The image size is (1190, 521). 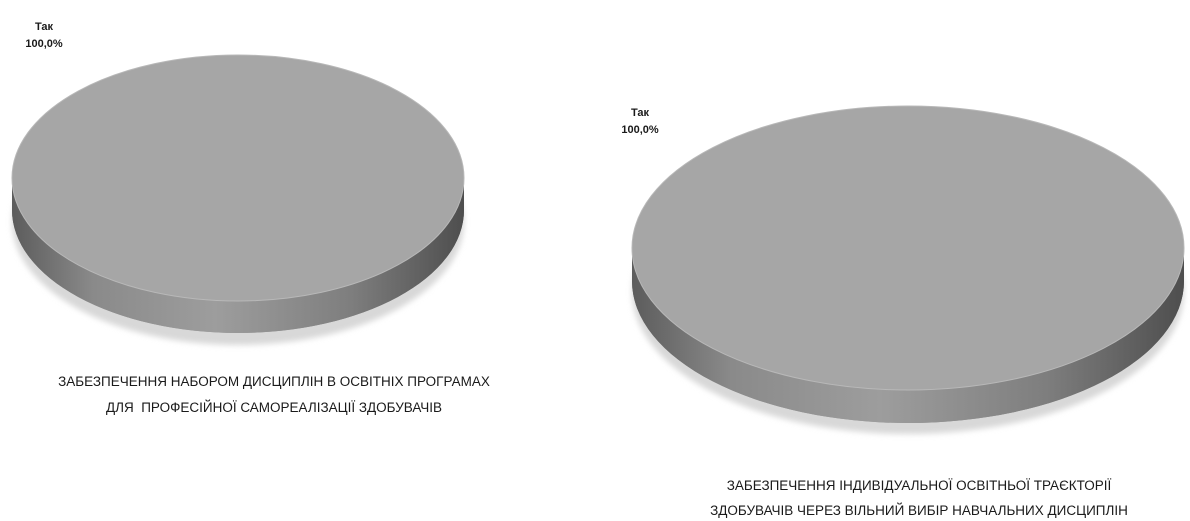 I want to click on pie-chart-1-data-label-category: Так, so click(x=44, y=27).